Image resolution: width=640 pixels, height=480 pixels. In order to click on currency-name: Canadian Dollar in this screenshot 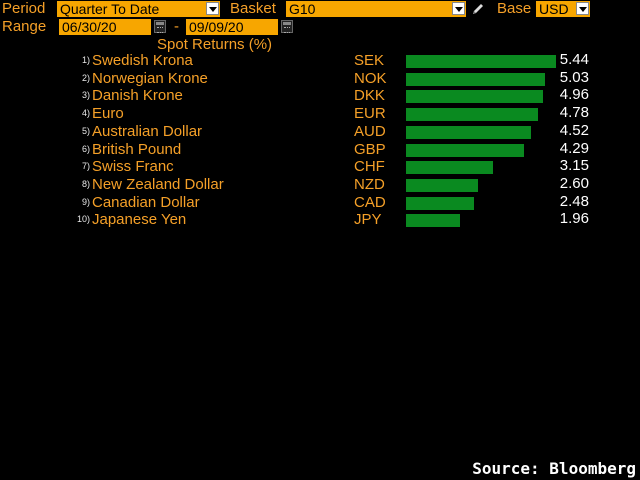, I will do `click(146, 202)`.